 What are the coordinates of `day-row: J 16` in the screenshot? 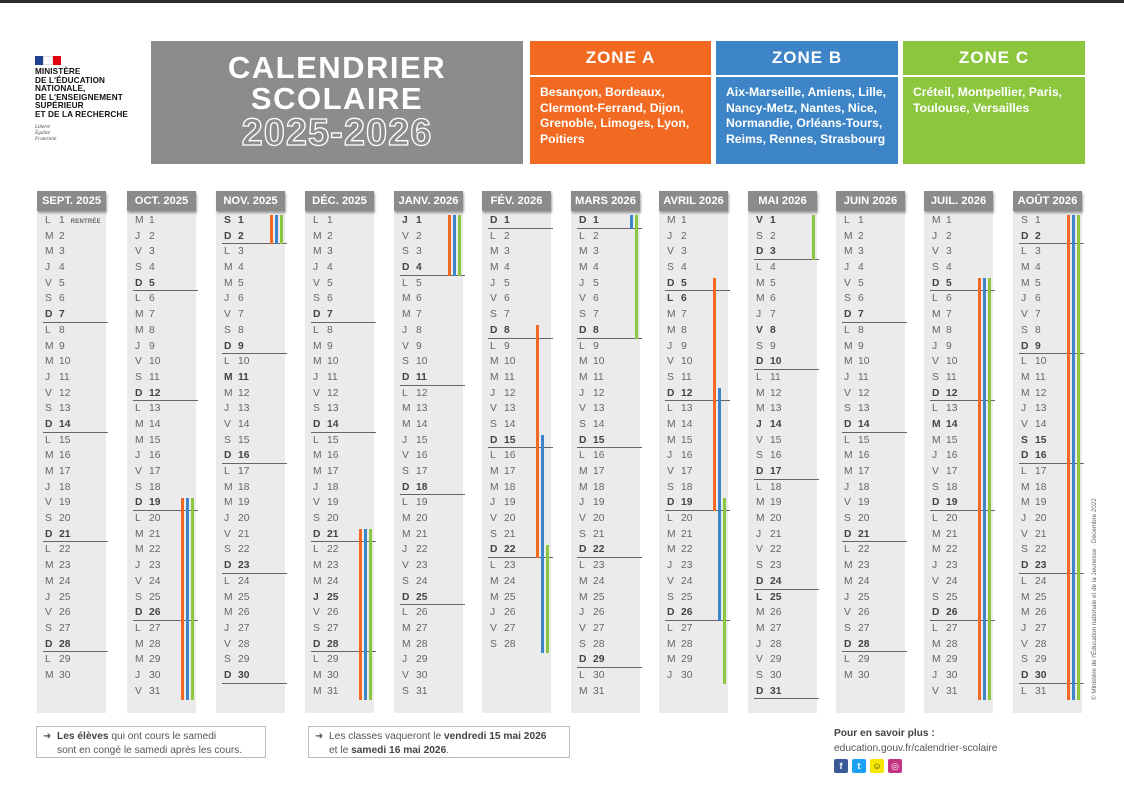 It's located at (680, 456).